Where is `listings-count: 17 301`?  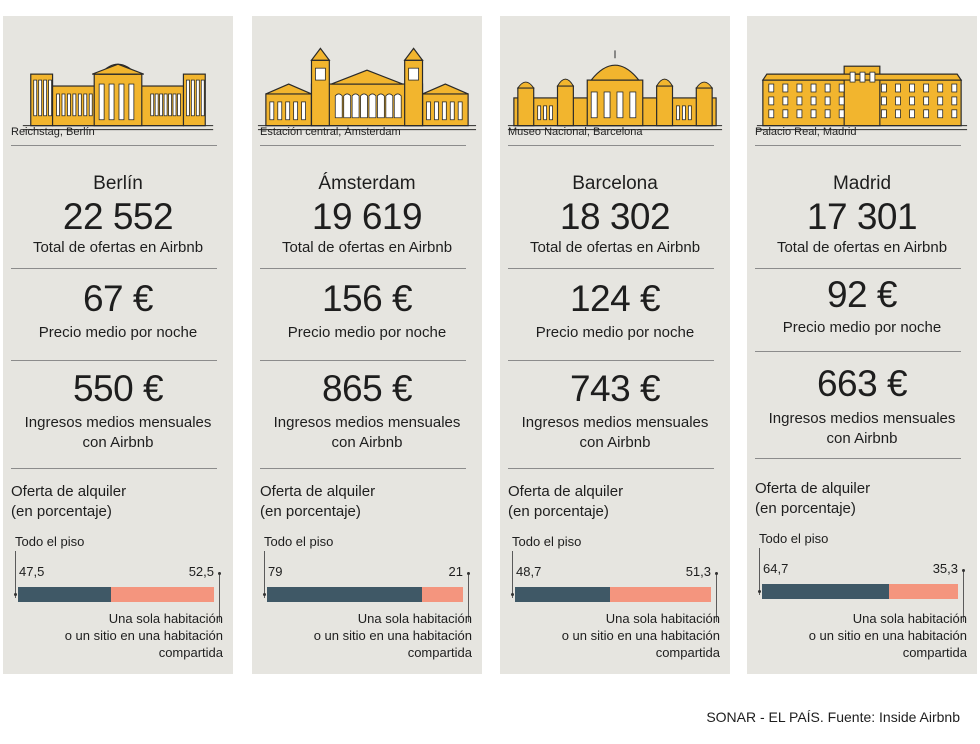
listings-count: 17 301 is located at coordinates (862, 216).